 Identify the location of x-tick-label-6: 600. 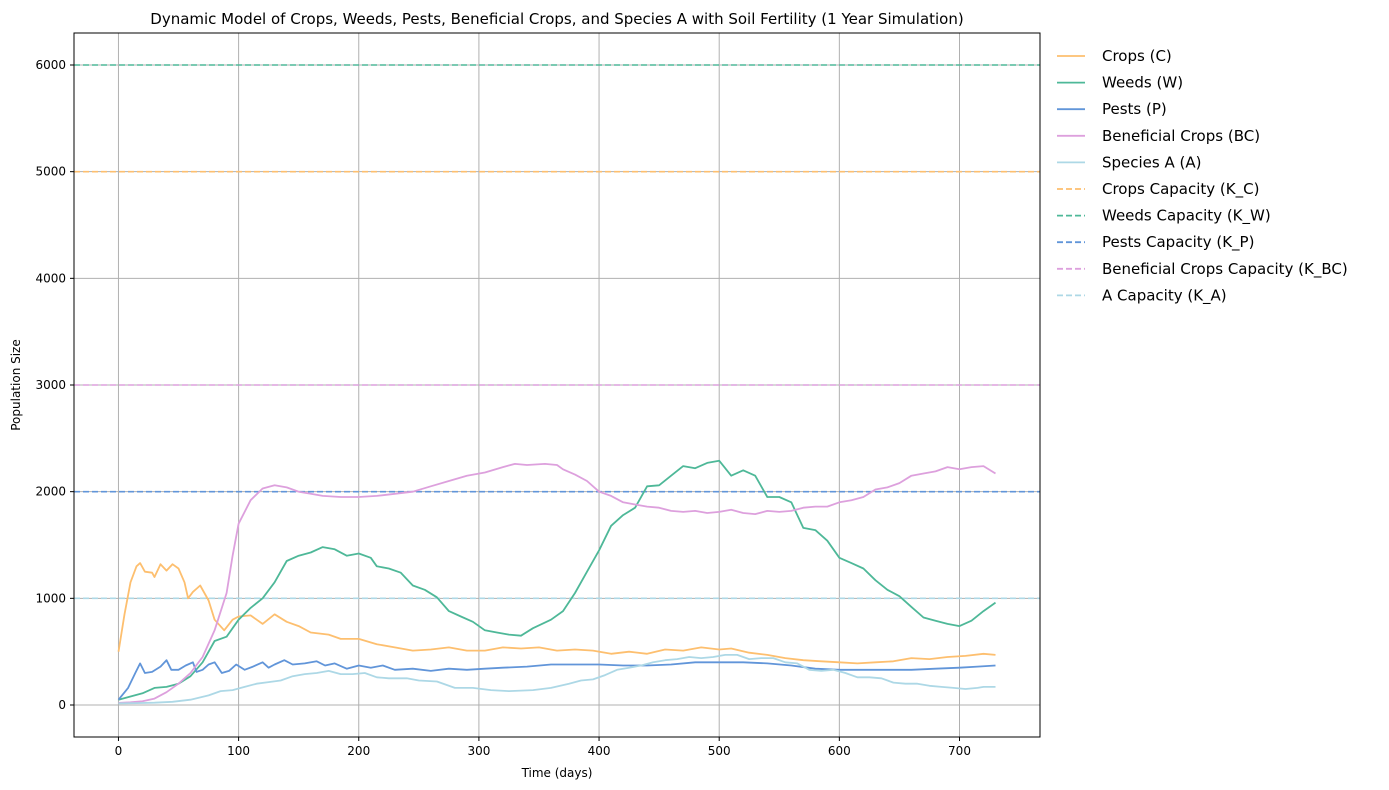
(839, 751).